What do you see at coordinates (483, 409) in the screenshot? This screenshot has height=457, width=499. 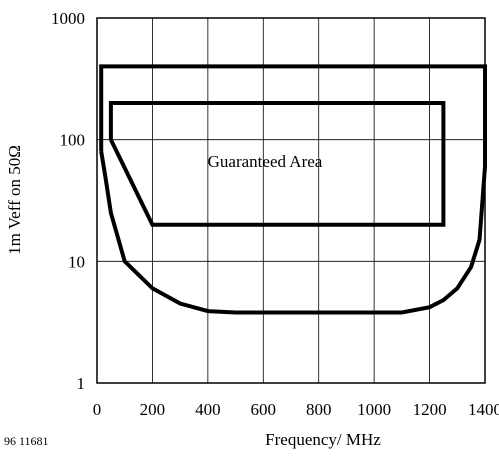 I see `x-tick-label: 1400` at bounding box center [483, 409].